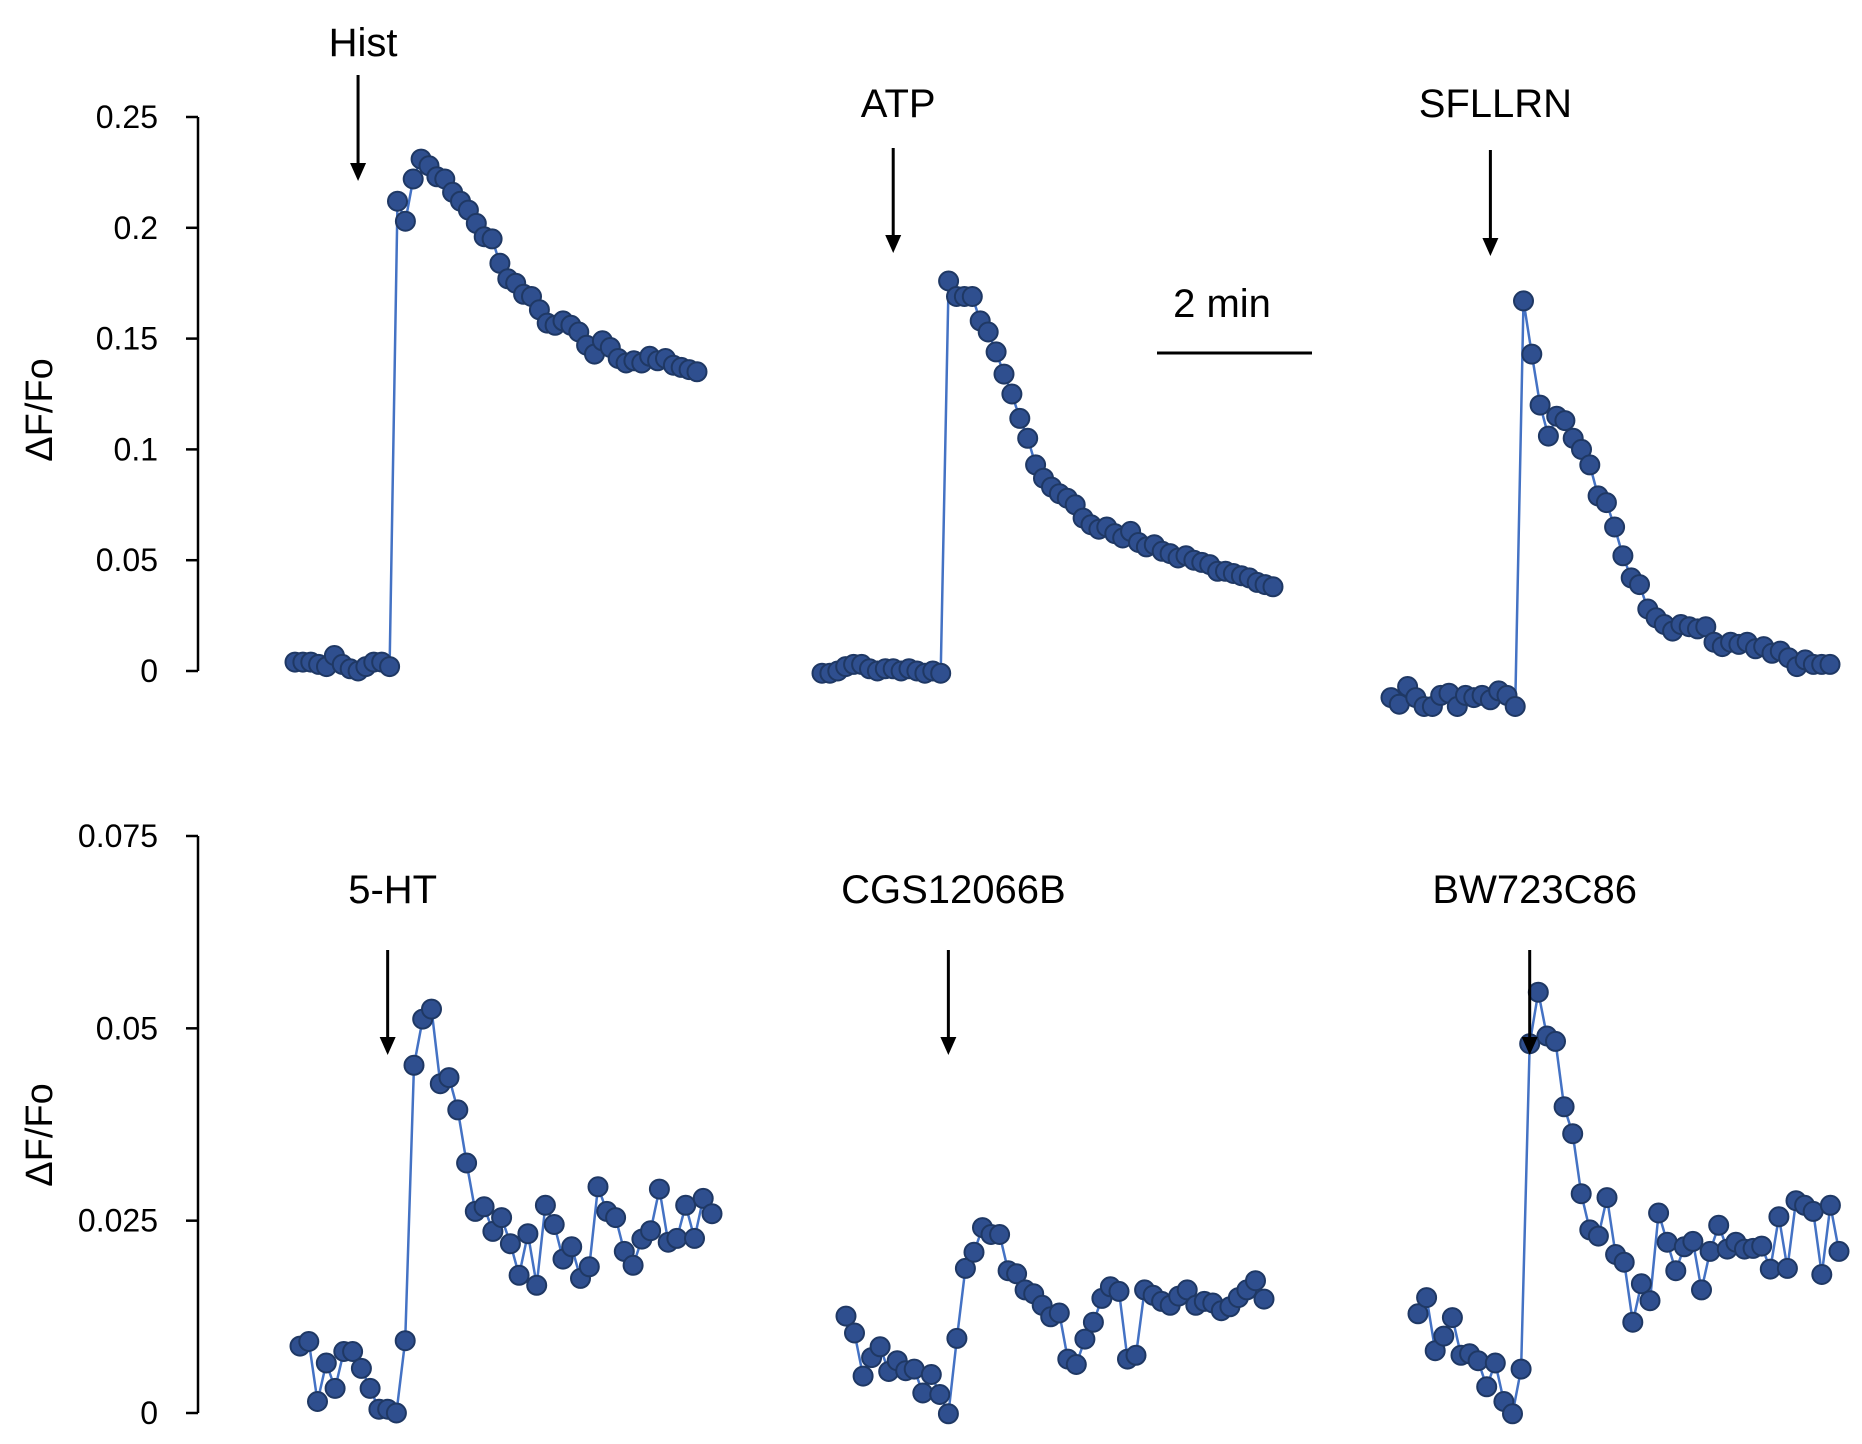  I want to click on series-5-ht: 5-HT, so click(506, 1146).